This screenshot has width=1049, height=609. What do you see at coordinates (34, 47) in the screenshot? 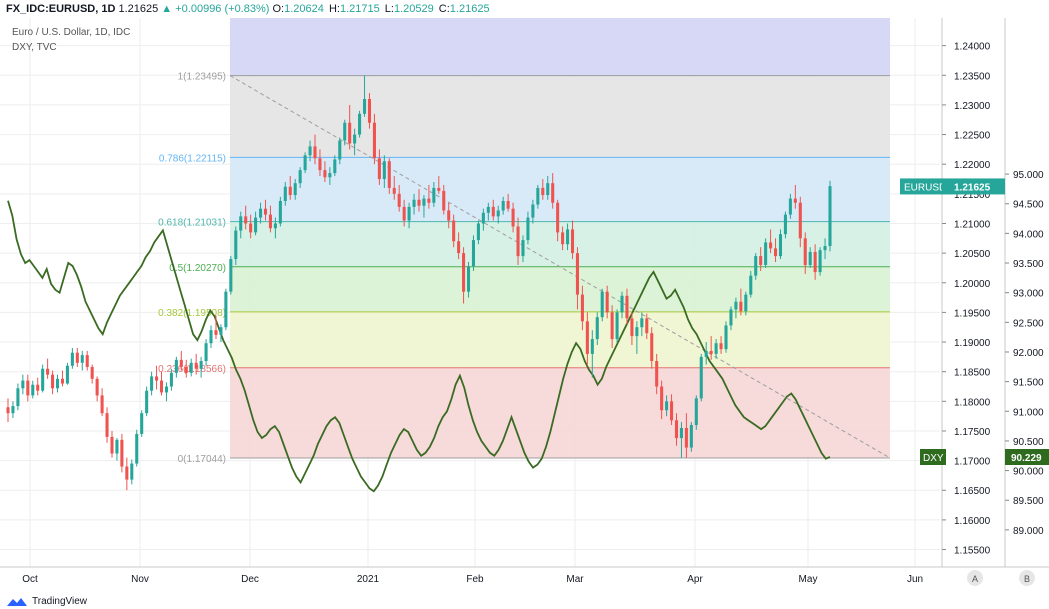
I see `overlay-series-legend: DXY, TVC` at bounding box center [34, 47].